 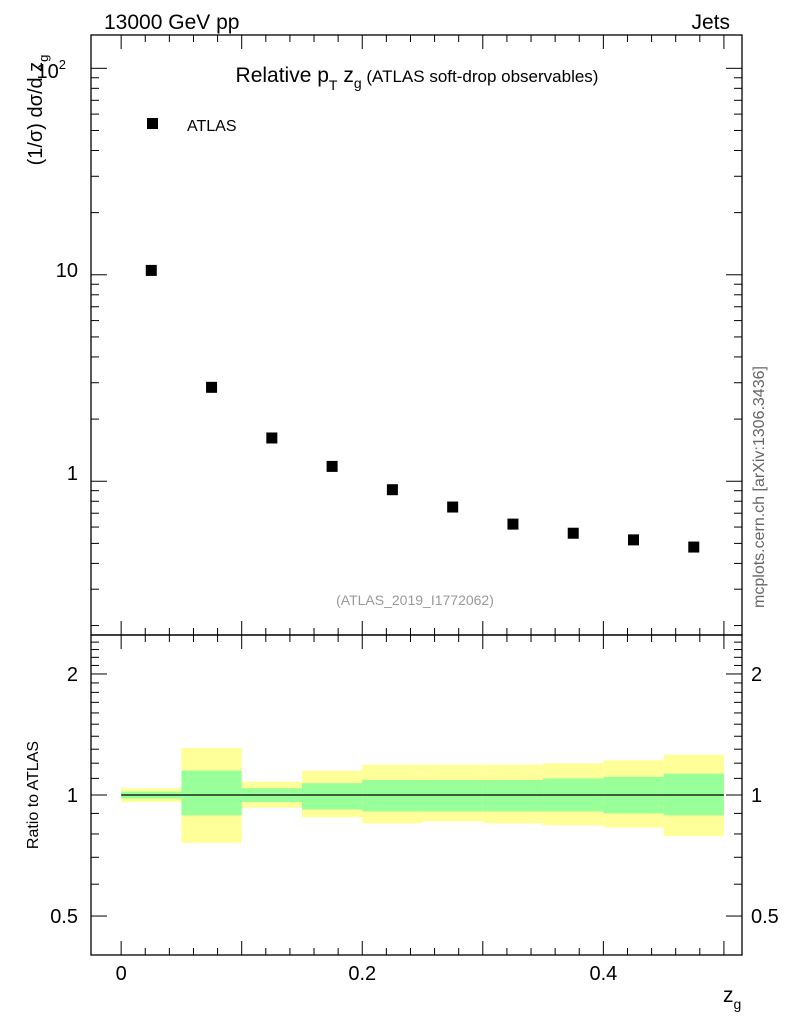 What do you see at coordinates (33, 795) in the screenshot?
I see `ratio-ylabel: Ratio to ATLAS` at bounding box center [33, 795].